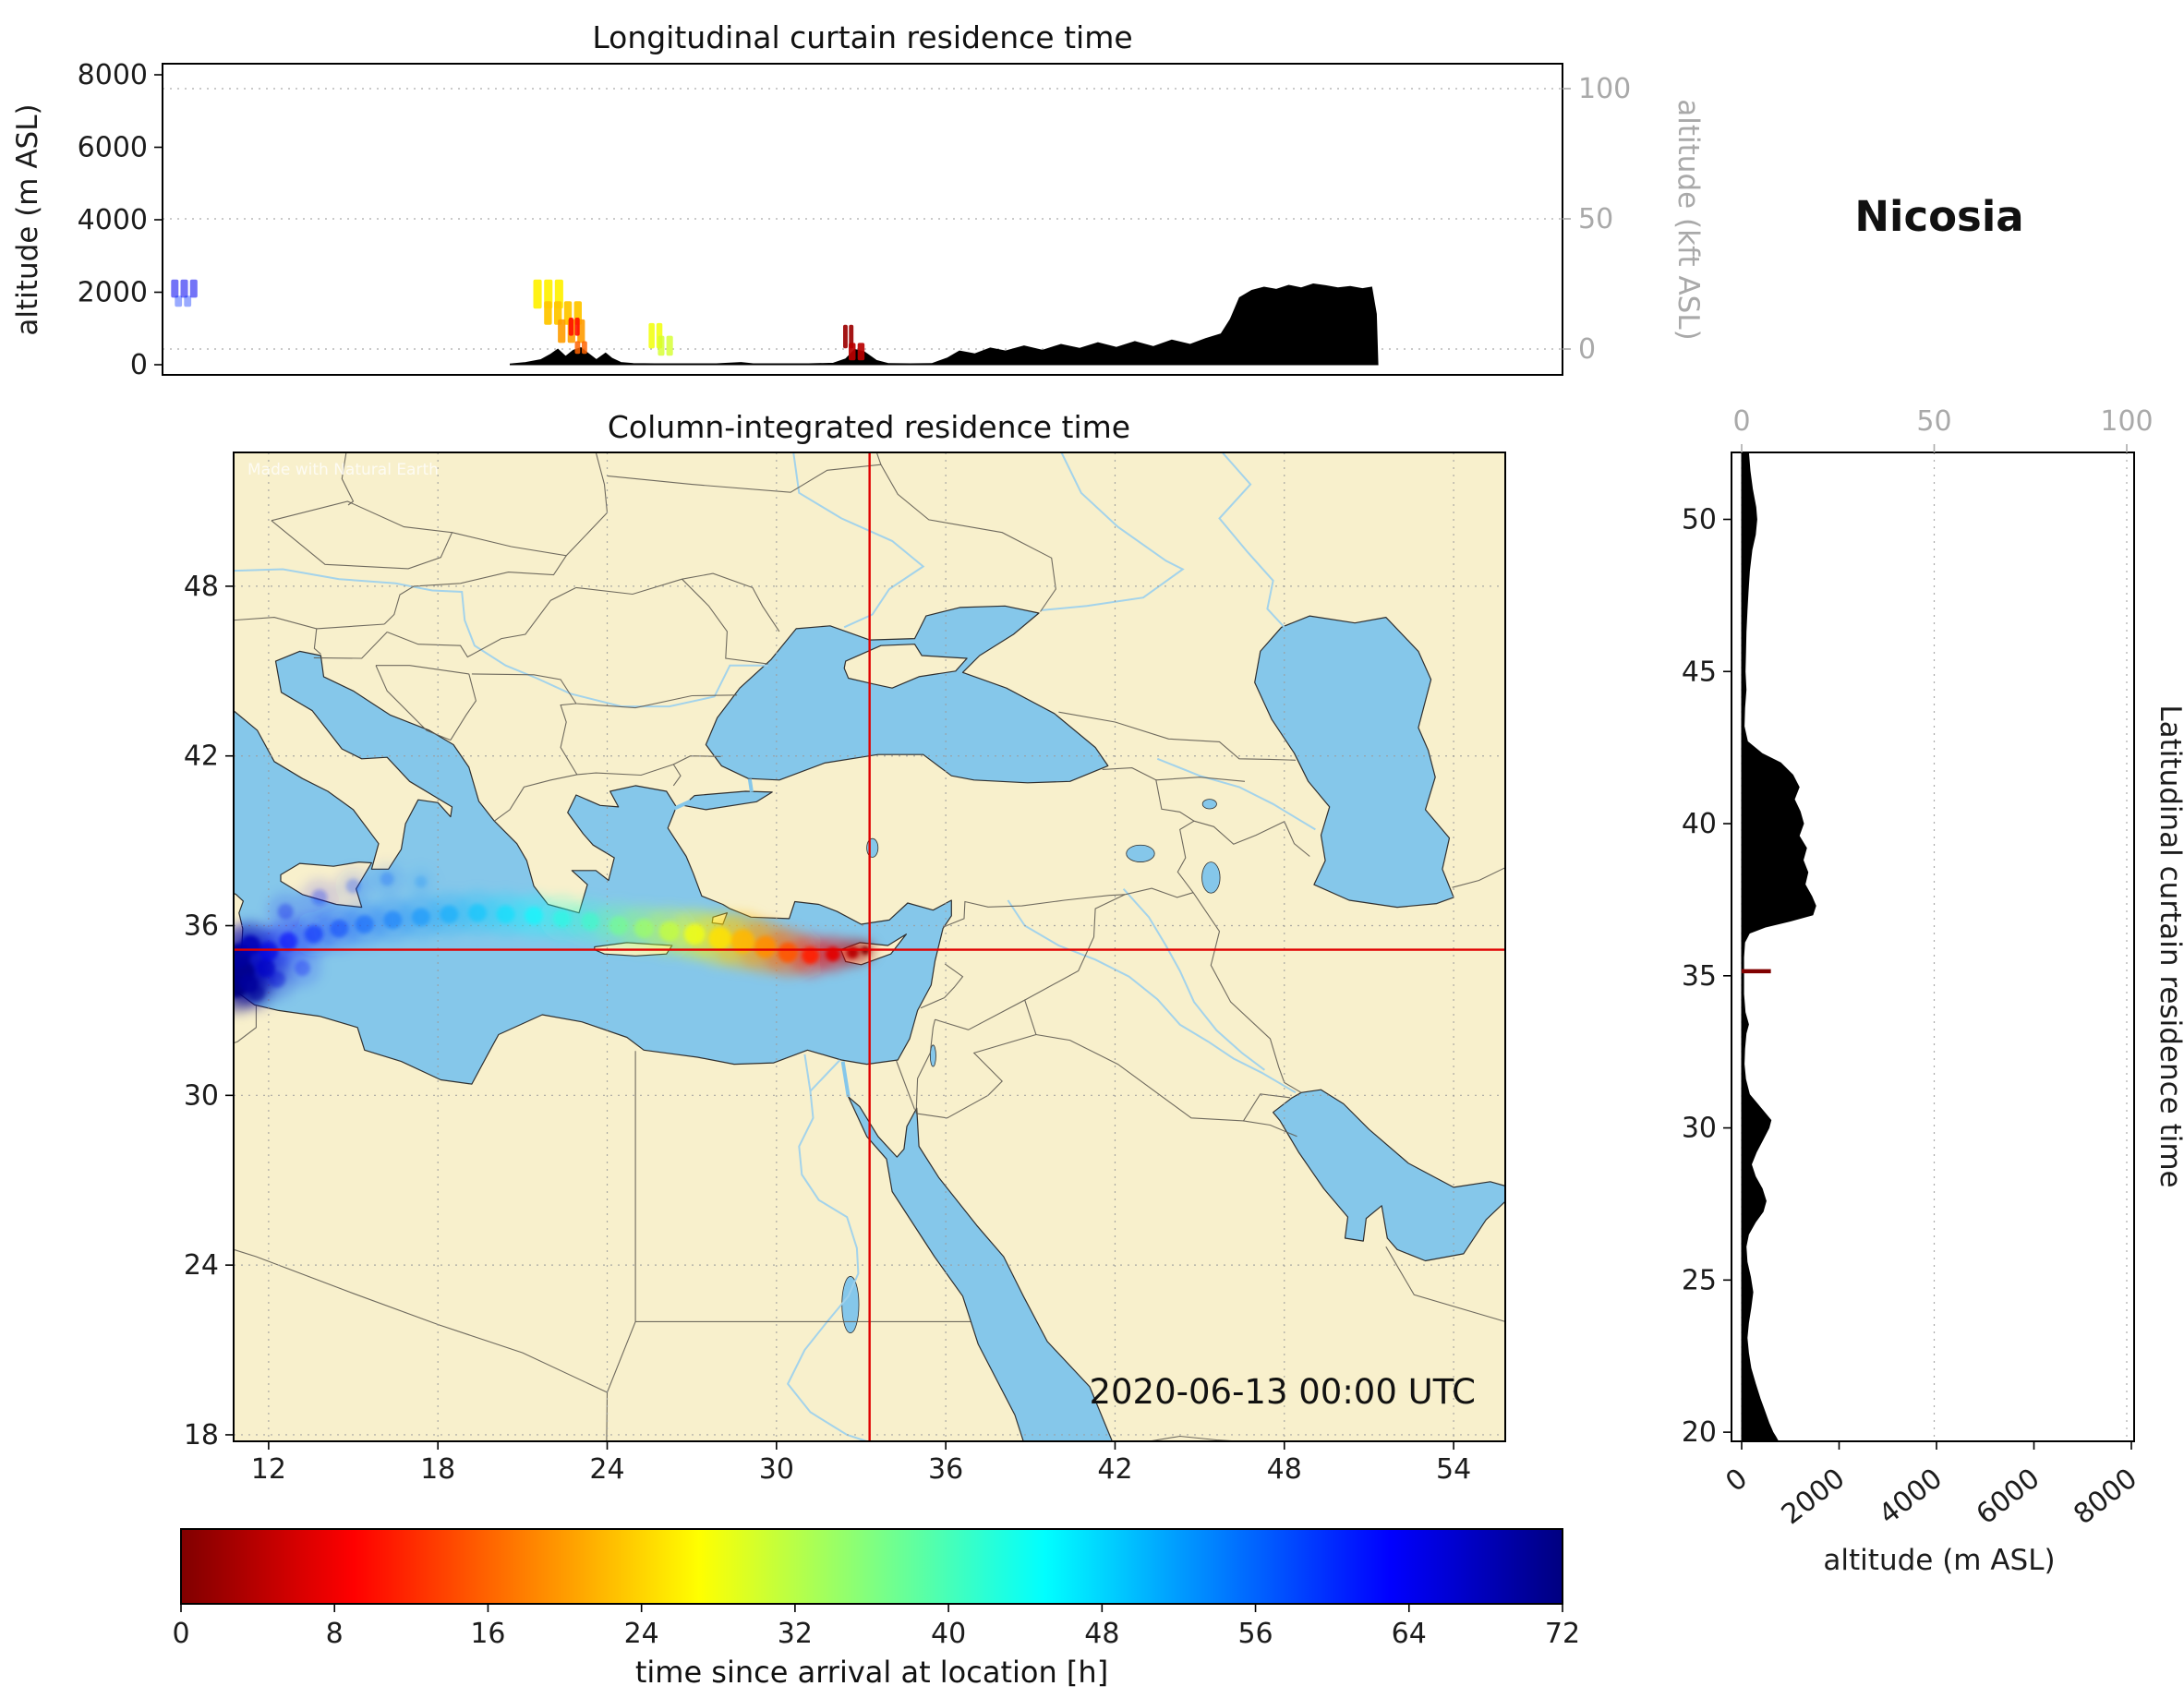  Describe the element at coordinates (795, 1634) in the screenshot. I see `colorbar-tick-label: 32` at that location.